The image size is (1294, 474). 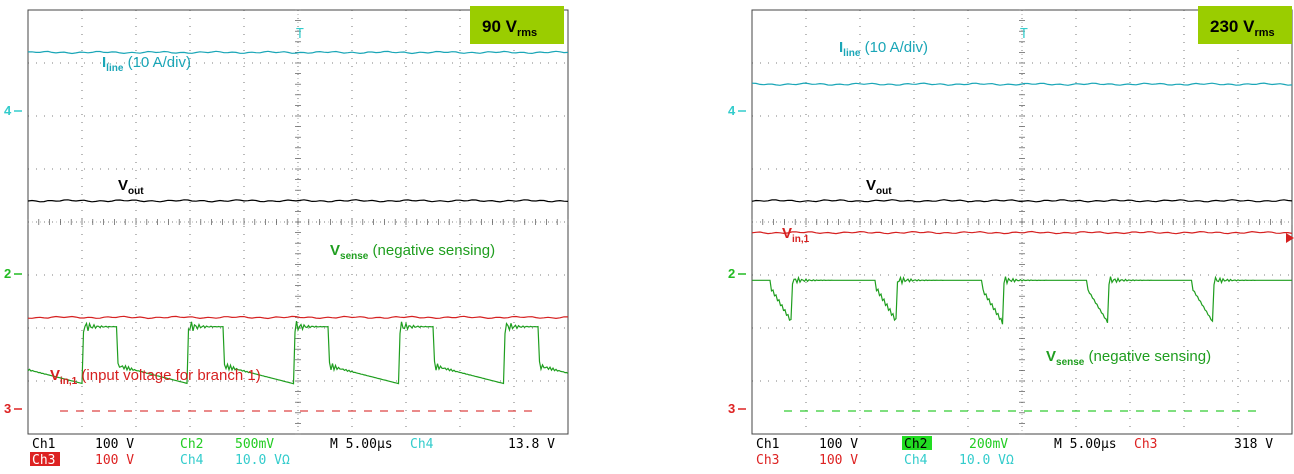 I want to click on readout-row1-item: 200mV, so click(x=988, y=444).